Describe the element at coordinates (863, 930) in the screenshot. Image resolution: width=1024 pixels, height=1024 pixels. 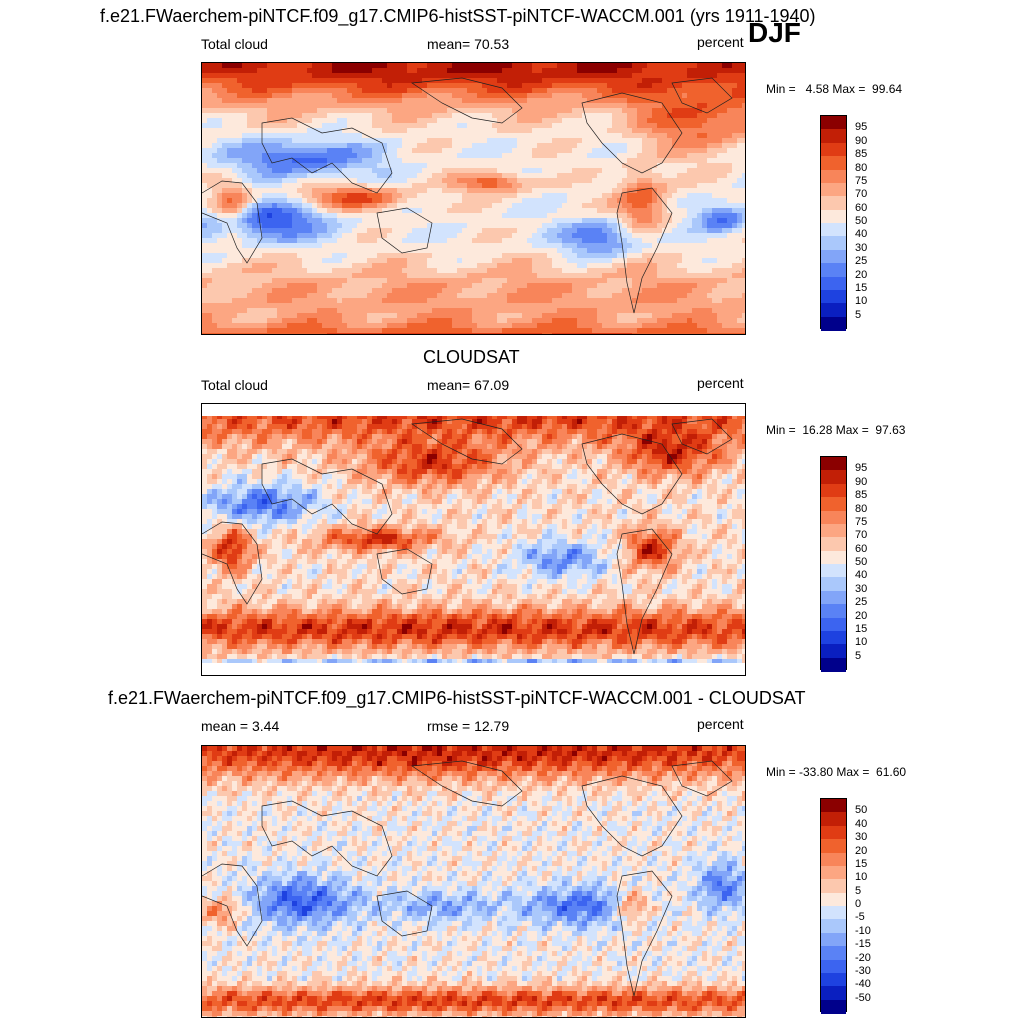
I see `colorbar-tick-label: -10` at that location.